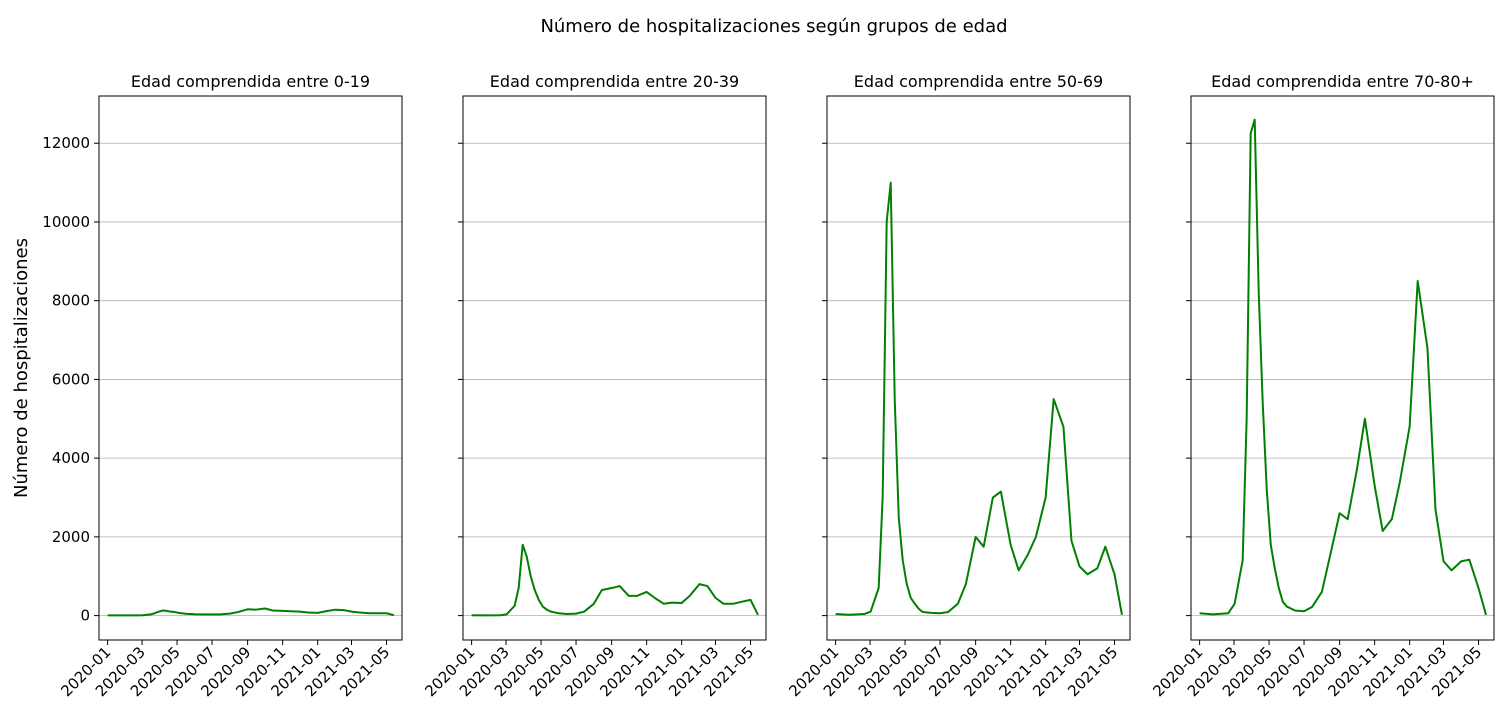 The height and width of the screenshot is (727, 1508). What do you see at coordinates (978, 81) in the screenshot?
I see `panel-title-3: Edad comprendida entre 50-69` at bounding box center [978, 81].